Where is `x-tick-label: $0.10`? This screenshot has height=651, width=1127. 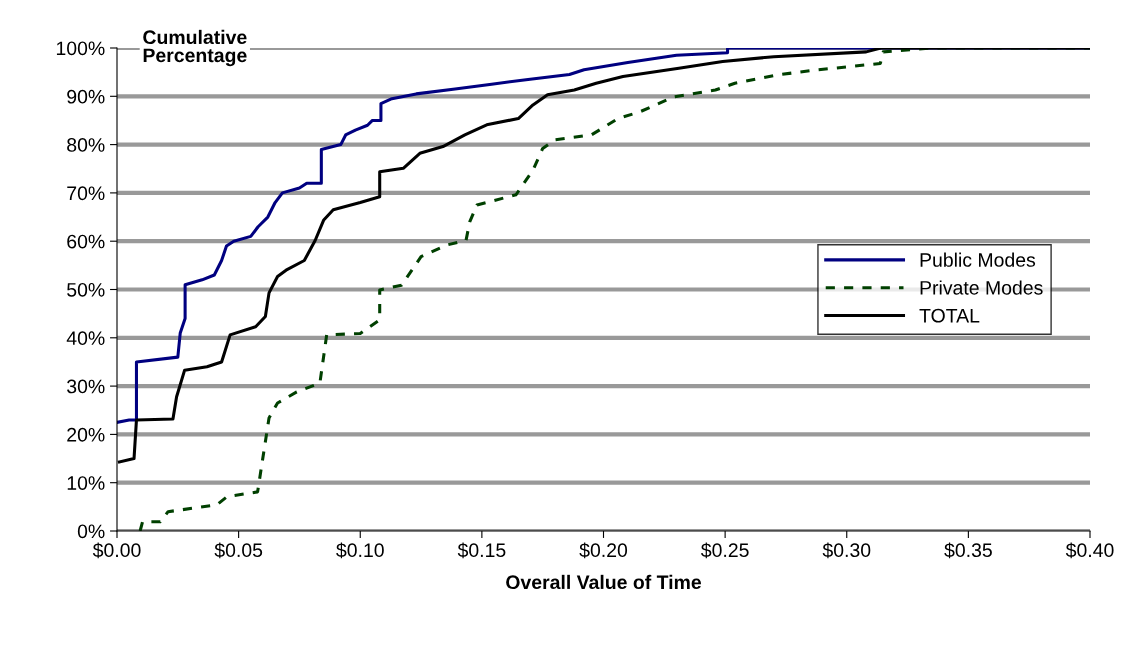
x-tick-label: $0.10 is located at coordinates (360, 550).